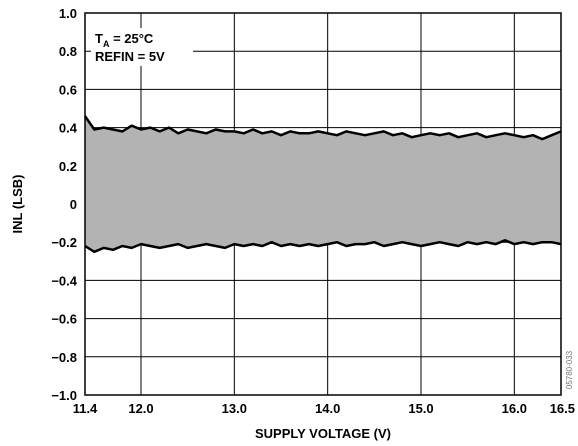 Image resolution: width=578 pixels, height=446 pixels. What do you see at coordinates (322, 128) in the screenshot?
I see `series-line-max` at bounding box center [322, 128].